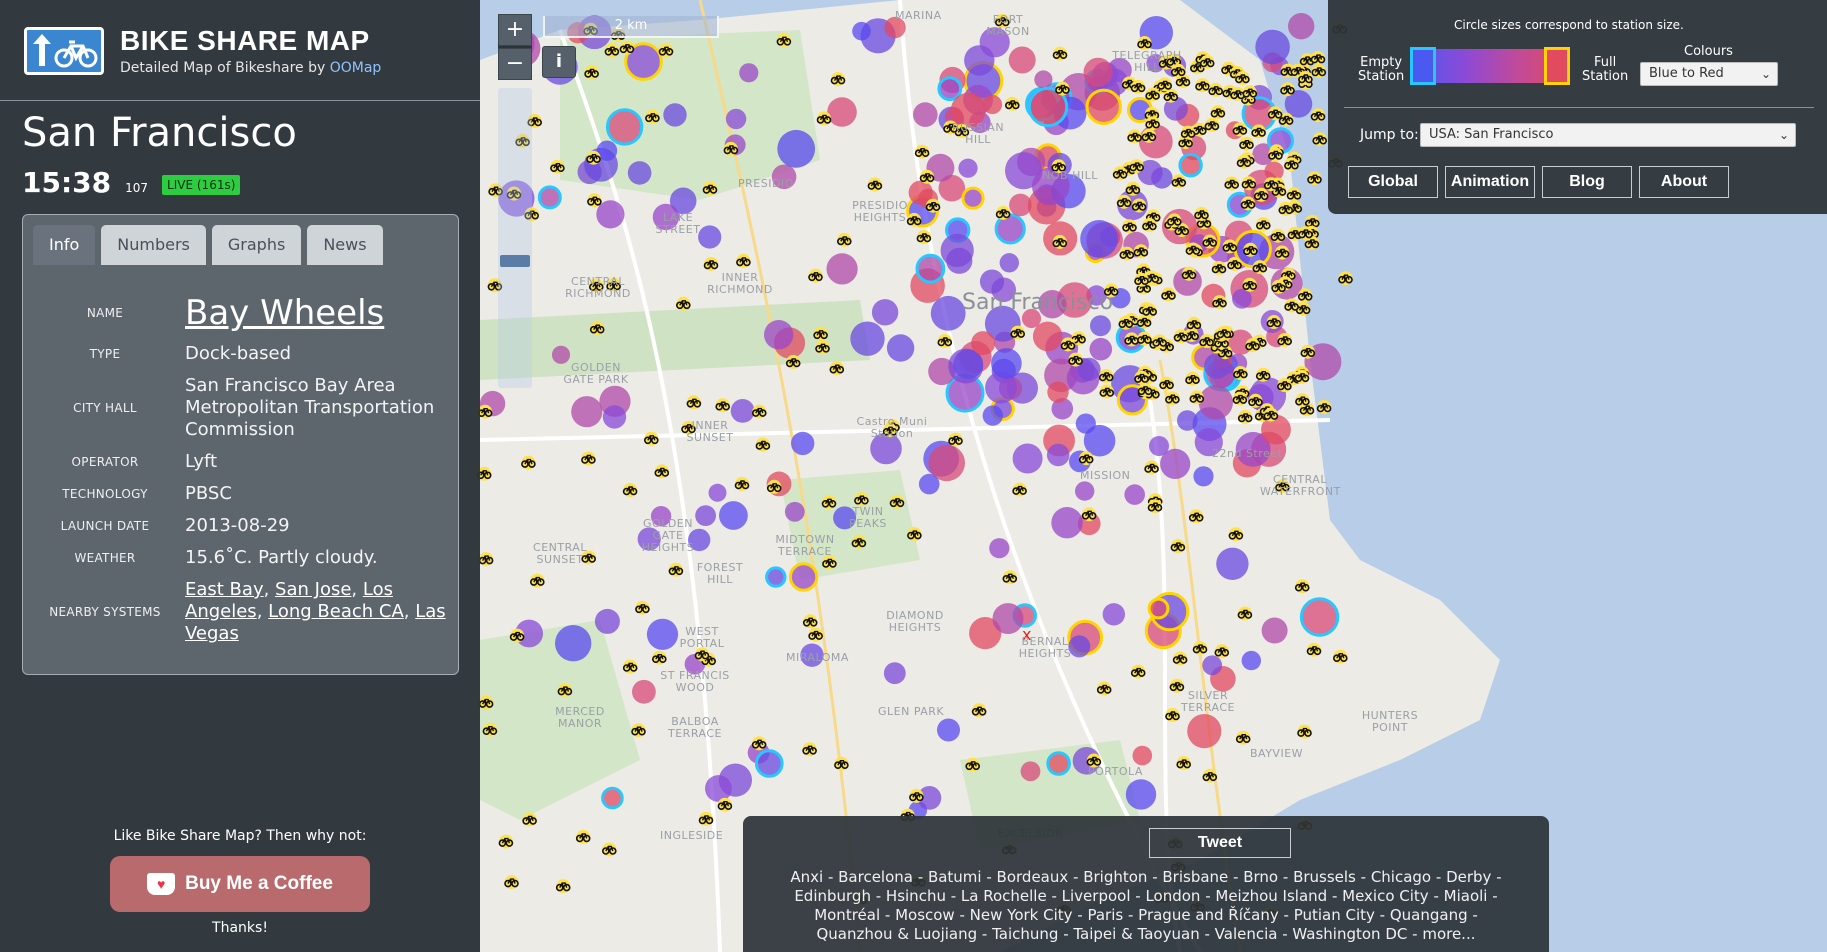  Describe the element at coordinates (1469, 877) in the screenshot. I see `city-link: Derby` at that location.